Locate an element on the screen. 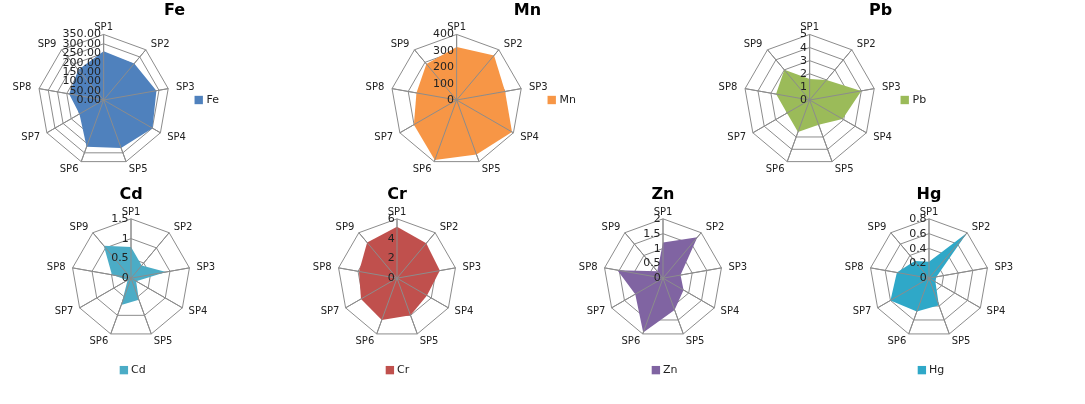 This screenshot has height=404, width=1085. legend-label: Zn is located at coordinates (670, 370).